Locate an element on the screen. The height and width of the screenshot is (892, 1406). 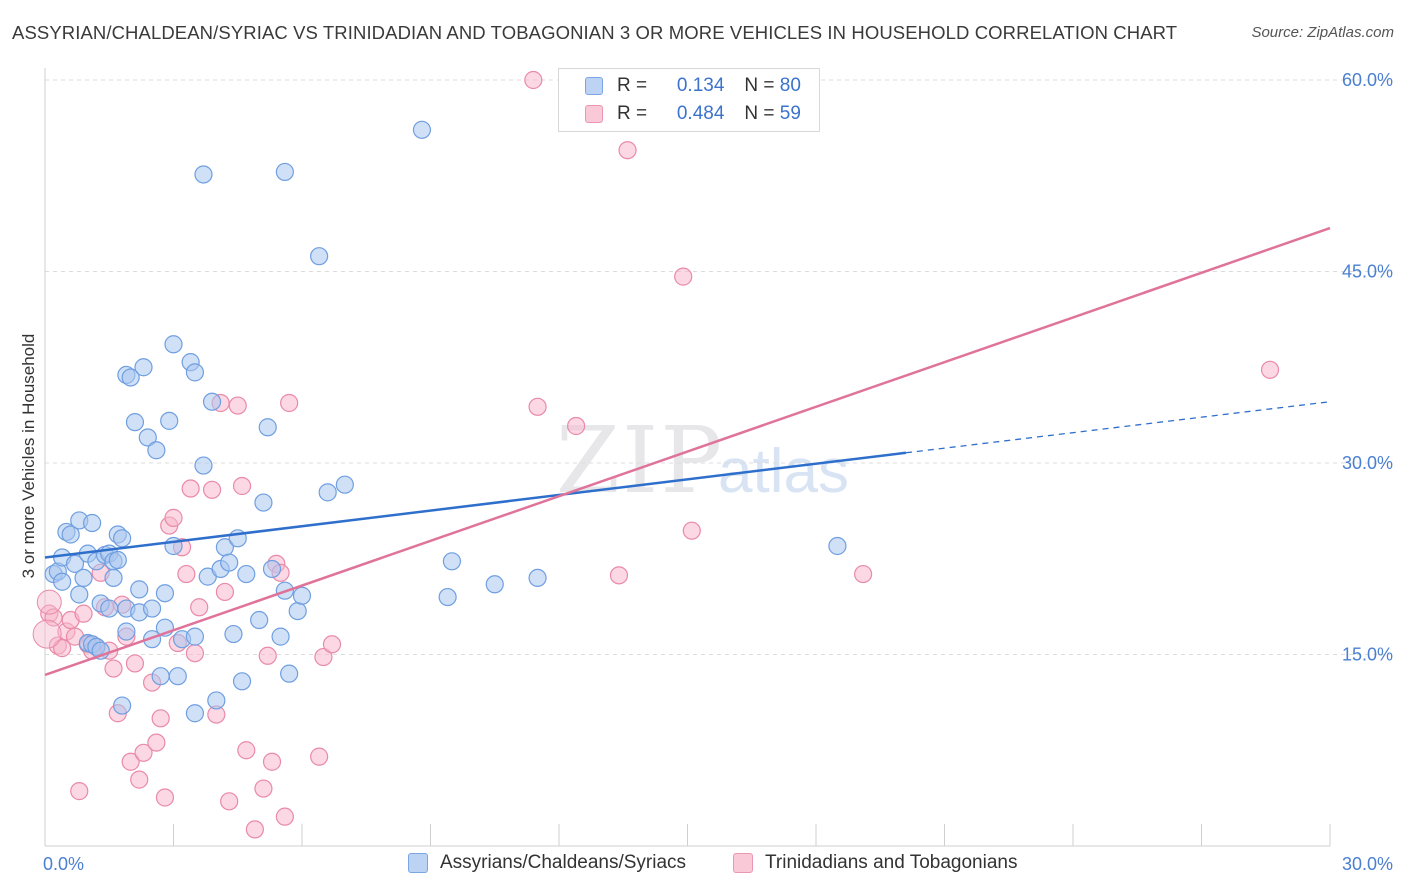
series-swatch-pink is located at coordinates (743, 863).